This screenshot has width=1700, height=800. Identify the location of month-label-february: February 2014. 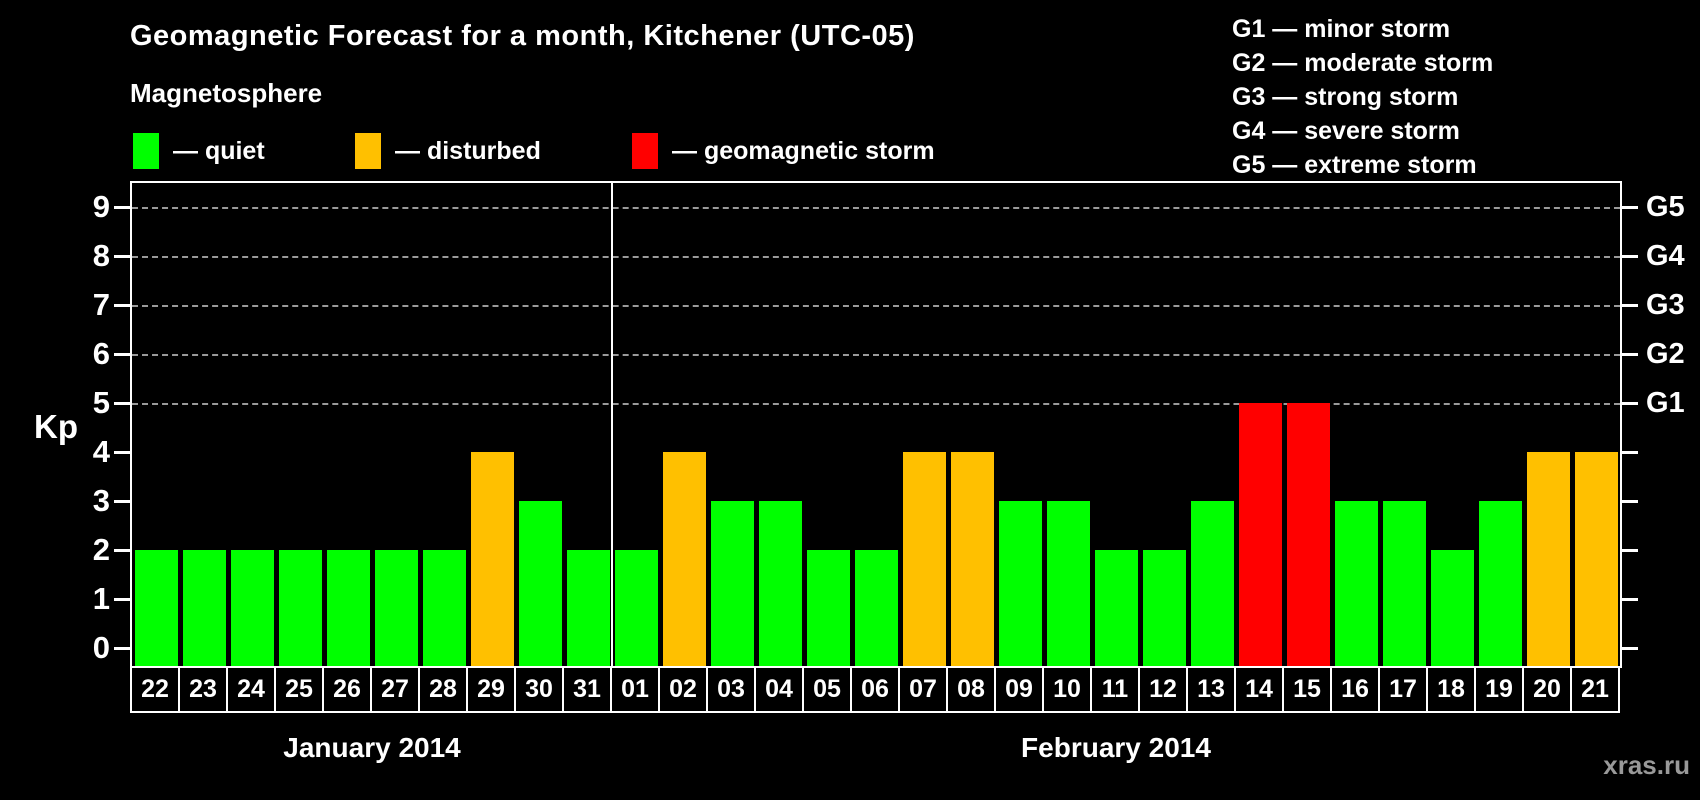
(1116, 747).